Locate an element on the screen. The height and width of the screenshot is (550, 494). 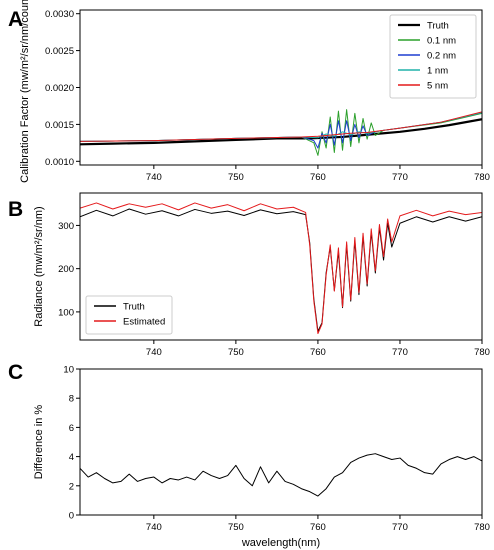
y-tick-label: 4 is located at coordinates (71, 457).